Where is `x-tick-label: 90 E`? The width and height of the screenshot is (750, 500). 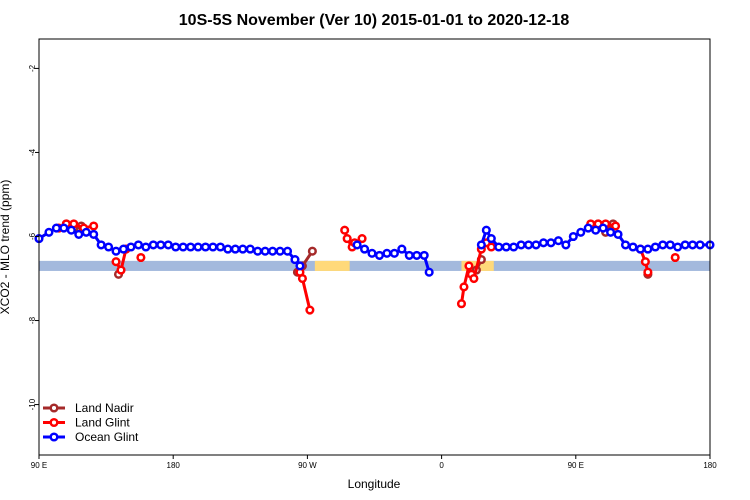 x-tick-label: 90 E is located at coordinates (39, 465).